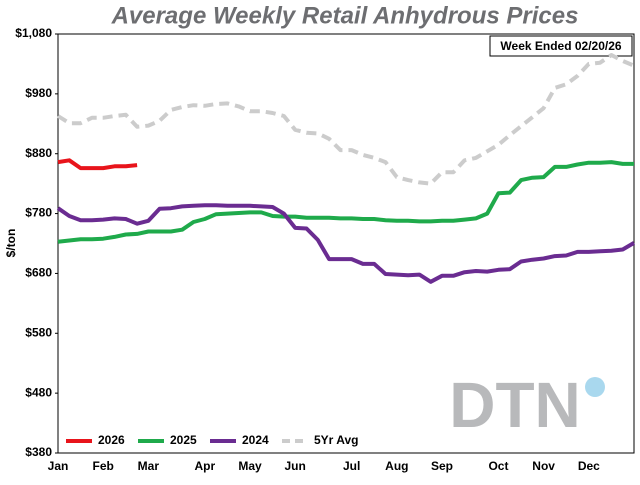 Image resolution: width=640 pixels, height=485 pixels. Describe the element at coordinates (351, 466) in the screenshot. I see `x-tick-label: Jul` at that location.